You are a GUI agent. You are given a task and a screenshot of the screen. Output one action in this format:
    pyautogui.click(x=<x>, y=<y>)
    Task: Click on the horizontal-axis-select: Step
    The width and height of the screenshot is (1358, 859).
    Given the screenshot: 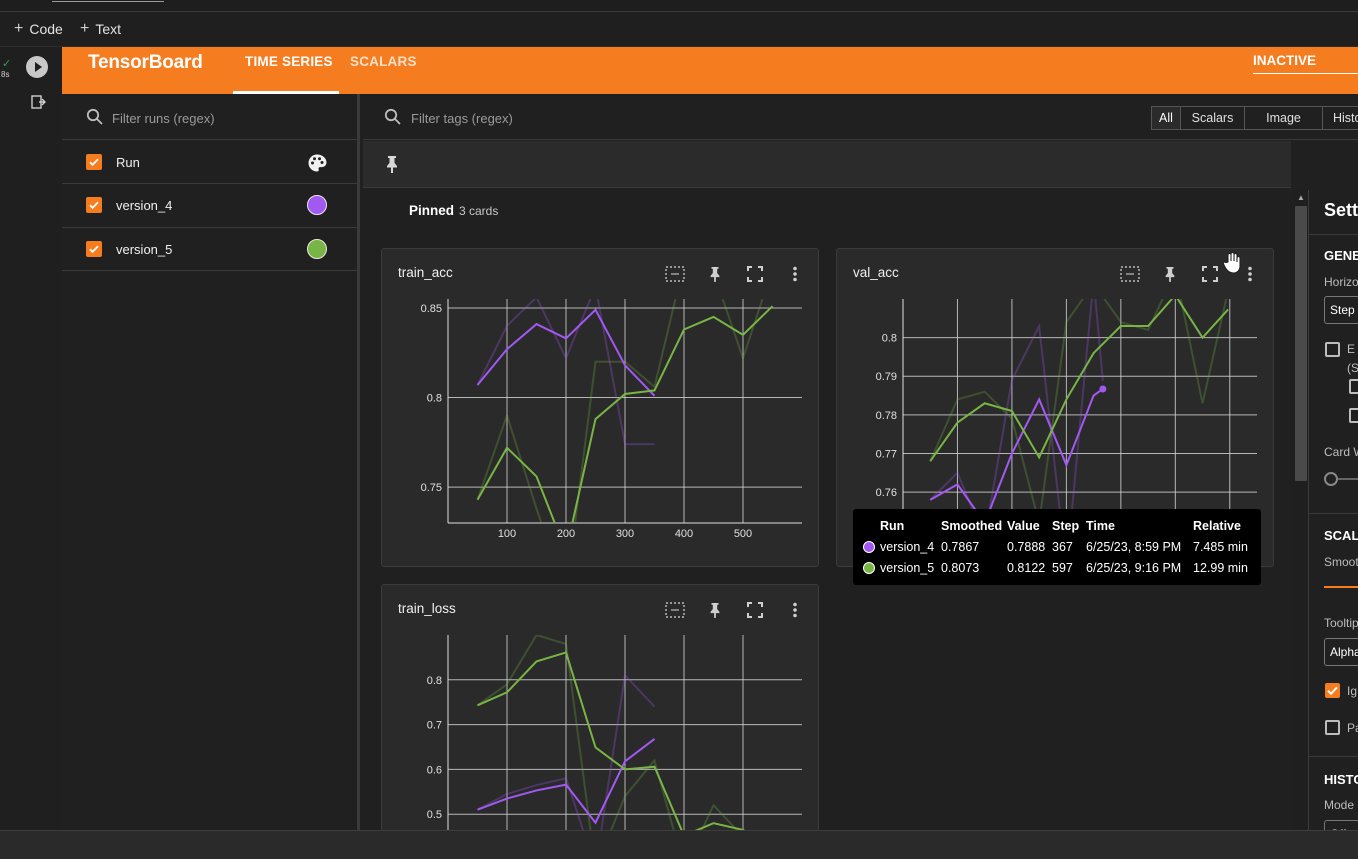 What is the action you would take?
    pyautogui.click(x=1341, y=310)
    